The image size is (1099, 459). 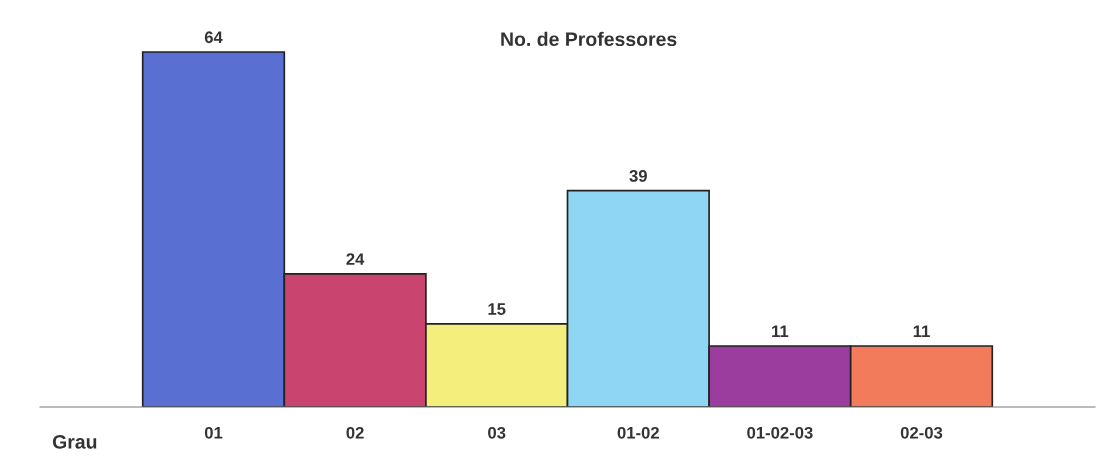 What do you see at coordinates (497, 309) in the screenshot?
I see `data-label: 15` at bounding box center [497, 309].